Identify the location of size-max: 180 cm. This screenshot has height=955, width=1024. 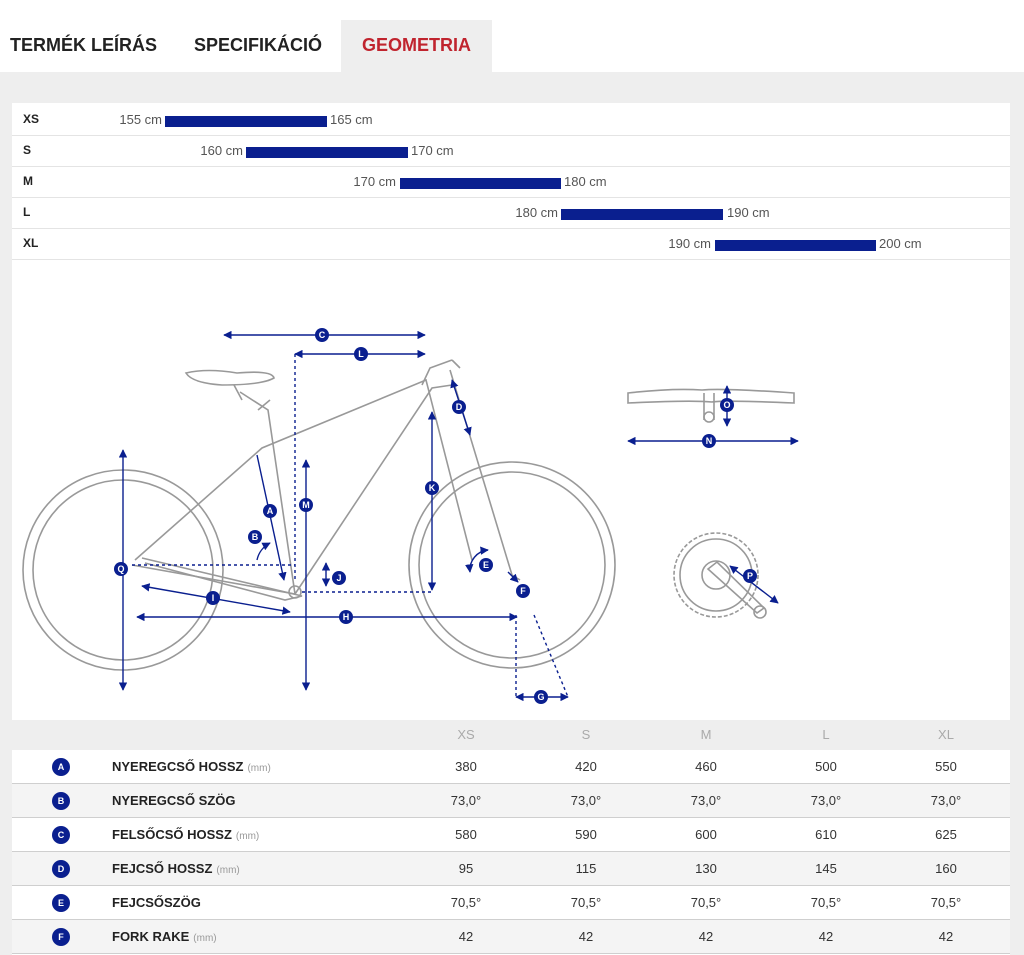
(585, 181).